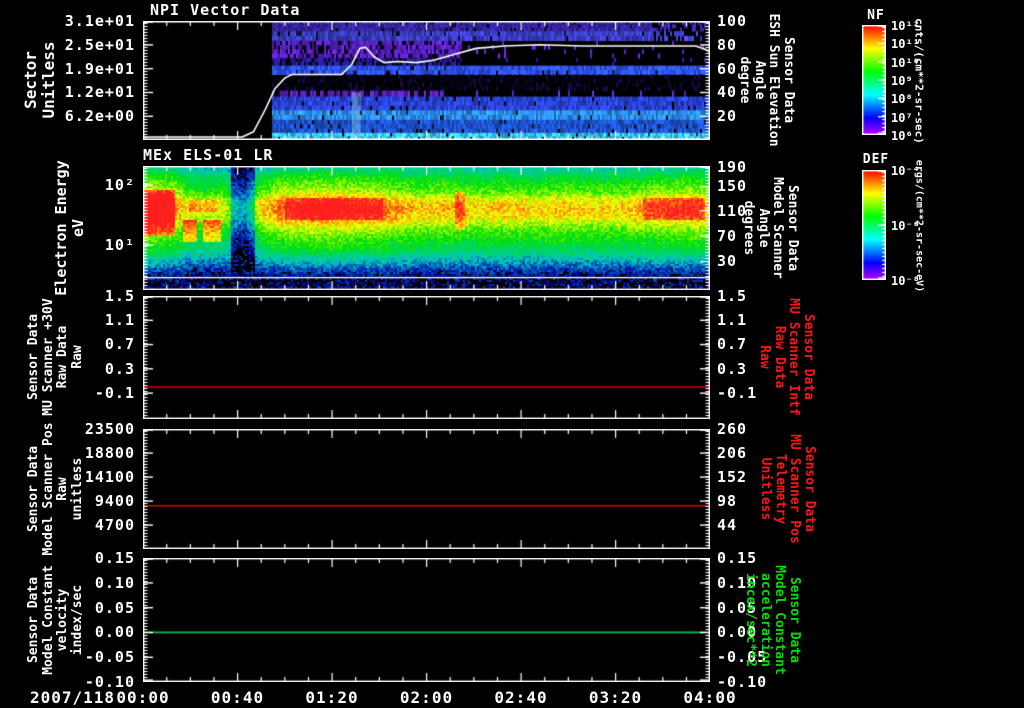 Image resolution: width=1024 pixels, height=708 pixels. I want to click on panel3-right-axis-label-line-1: MU Scanner Intf, so click(794, 357).